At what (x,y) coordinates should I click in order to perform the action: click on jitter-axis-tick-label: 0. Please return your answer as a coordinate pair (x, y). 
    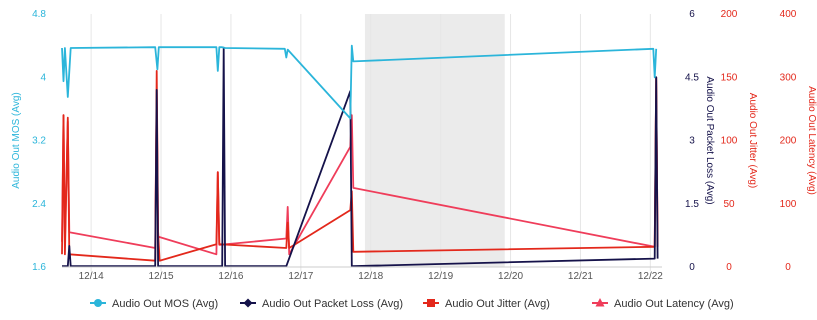
    Looking at the image, I should click on (729, 267).